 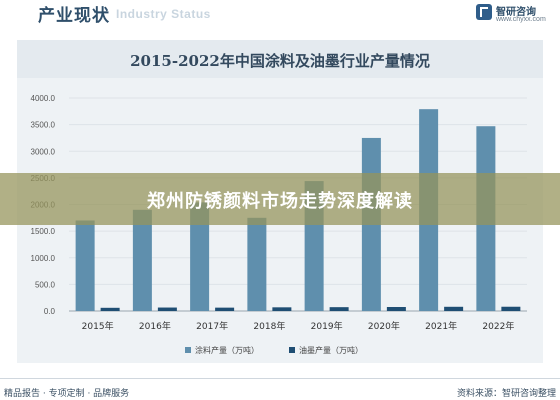 What do you see at coordinates (43, 231) in the screenshot?
I see `y-tick-label: 1500.0` at bounding box center [43, 231].